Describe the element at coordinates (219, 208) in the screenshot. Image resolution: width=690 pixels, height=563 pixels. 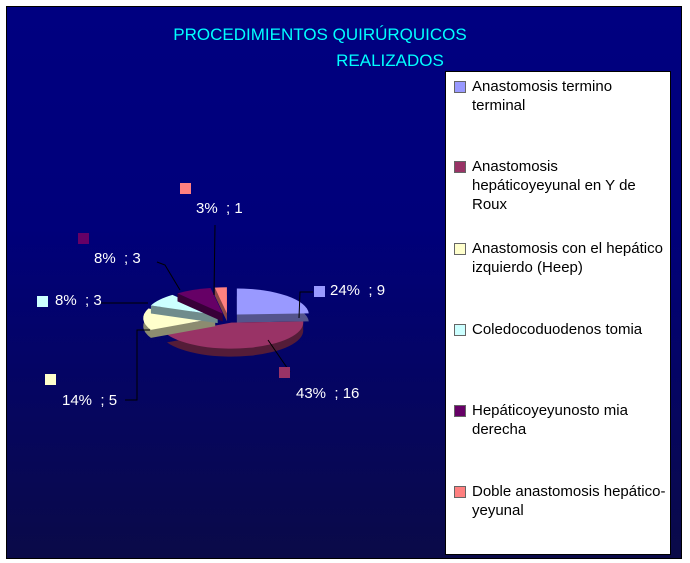
I see `data-label: 3% ; 1` at that location.